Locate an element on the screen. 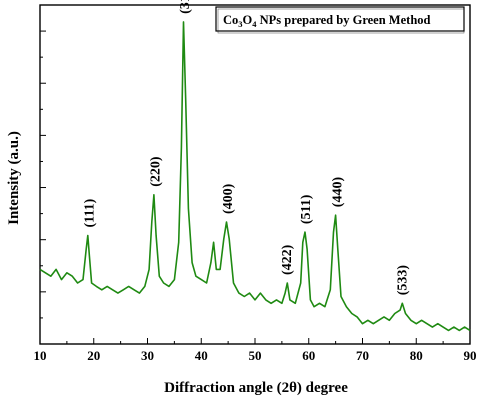 The height and width of the screenshot is (402, 480). peak-label: (311) is located at coordinates (185, 7).